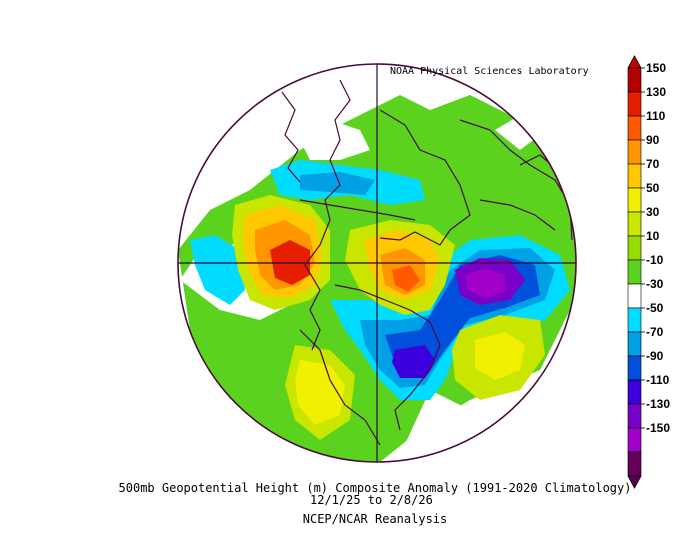 This screenshot has height=542, width=700. Describe the element at coordinates (658, 404) in the screenshot. I see `colorbar-tick-label: -130` at that location.